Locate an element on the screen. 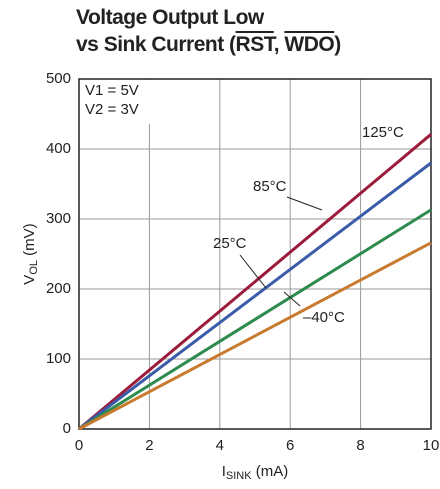 The width and height of the screenshot is (440, 489). title-line: vs Sink Current (RST, WDO) is located at coordinates (208, 44).